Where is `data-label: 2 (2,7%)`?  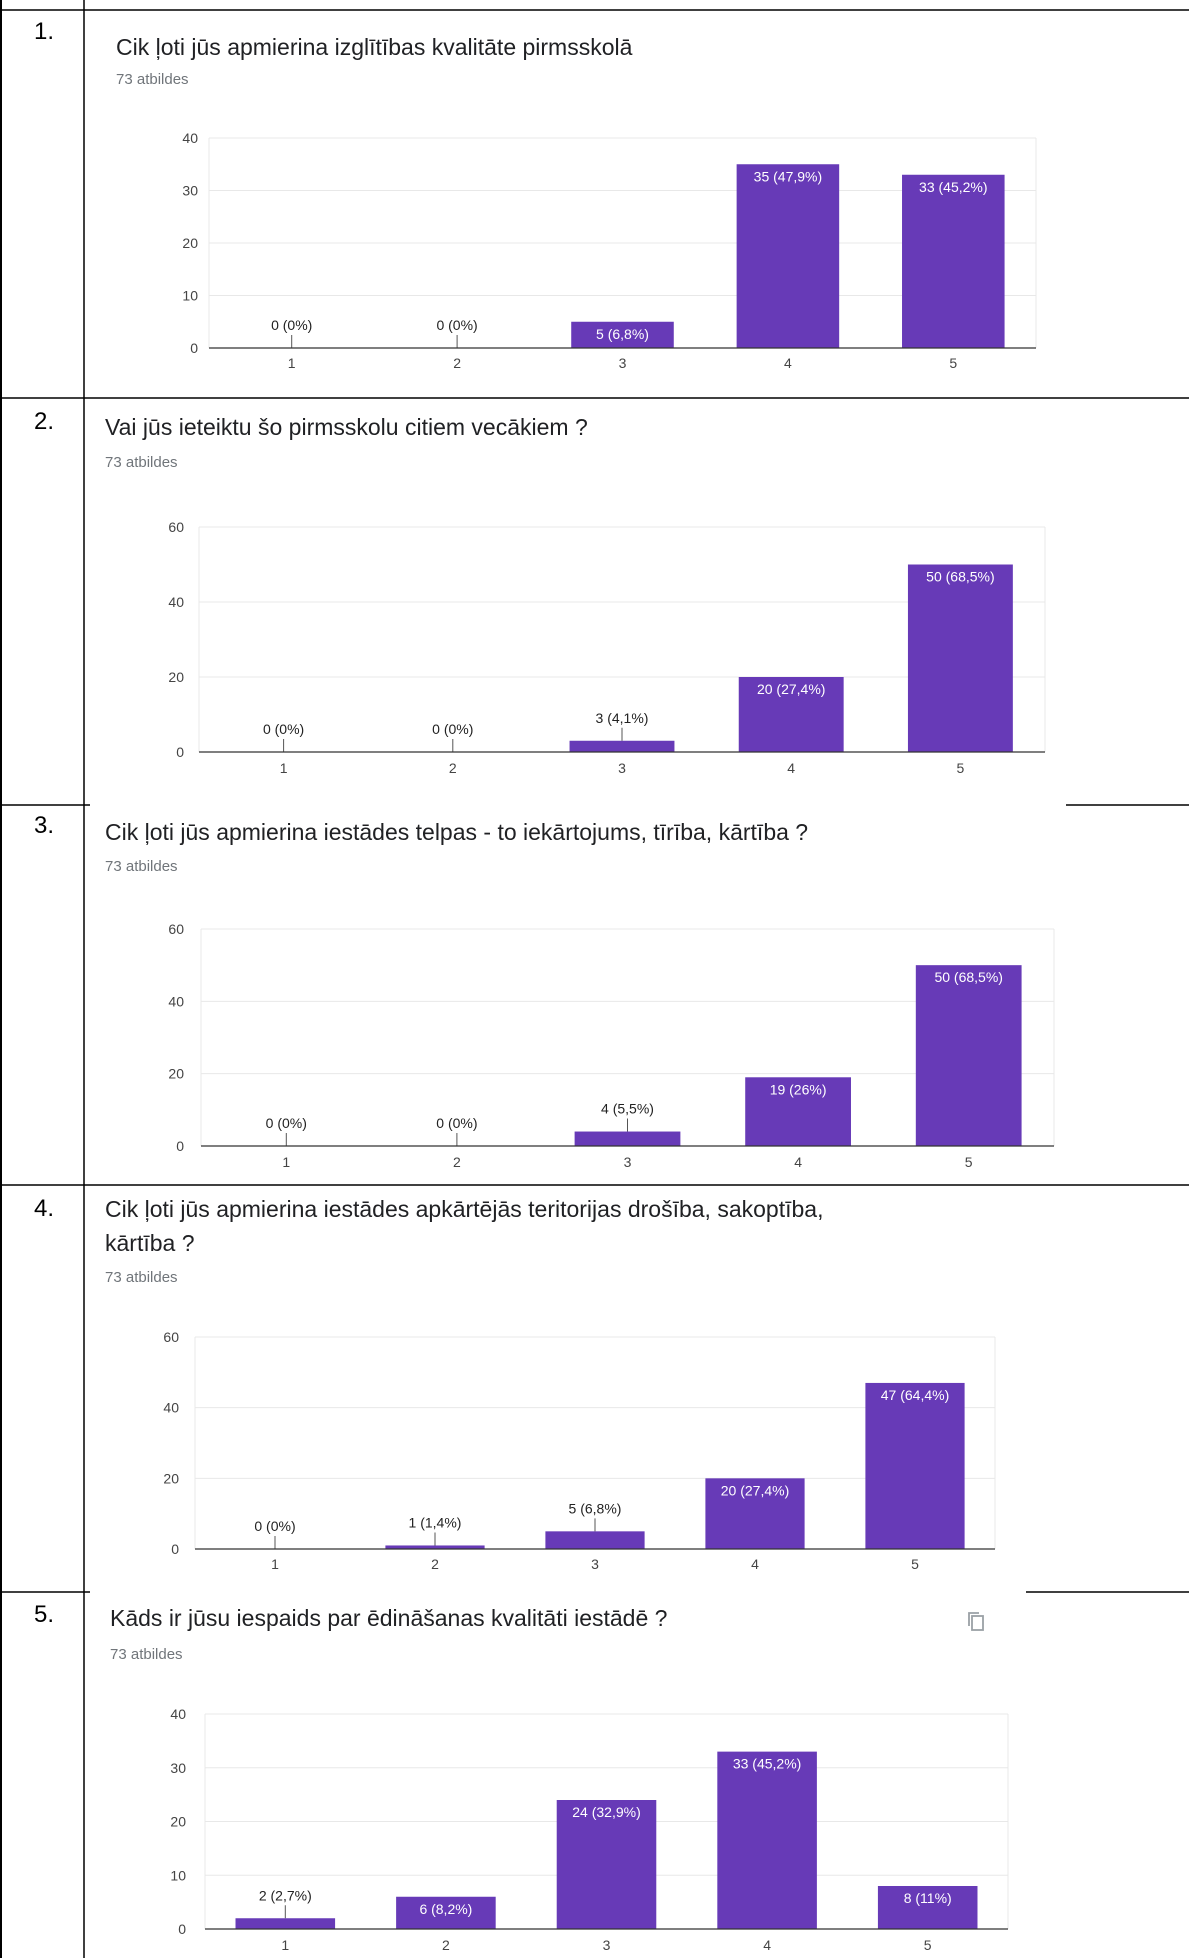
data-label: 2 (2,7%) is located at coordinates (285, 1895).